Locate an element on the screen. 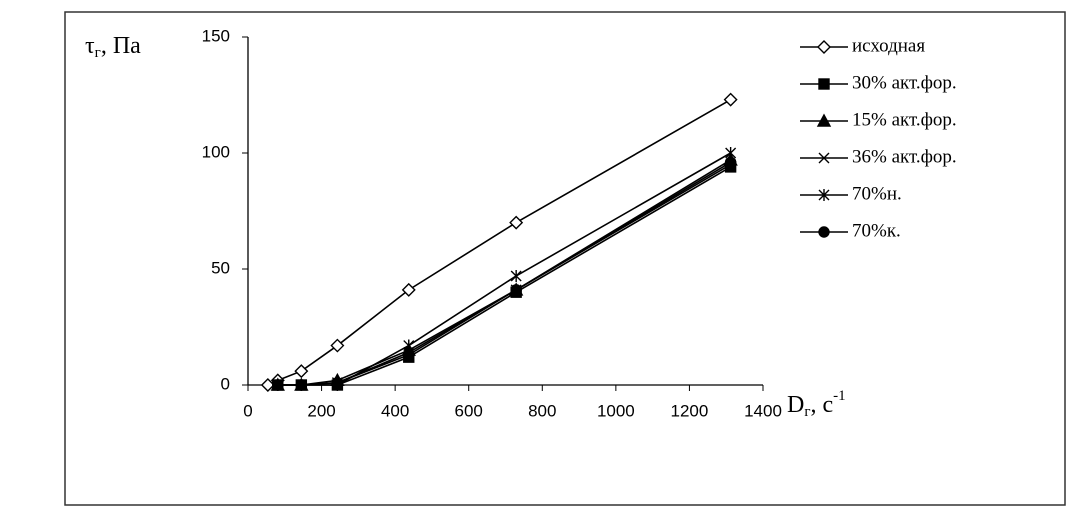 This screenshot has height=524, width=1090. legend-label: 70%к. is located at coordinates (876, 230).